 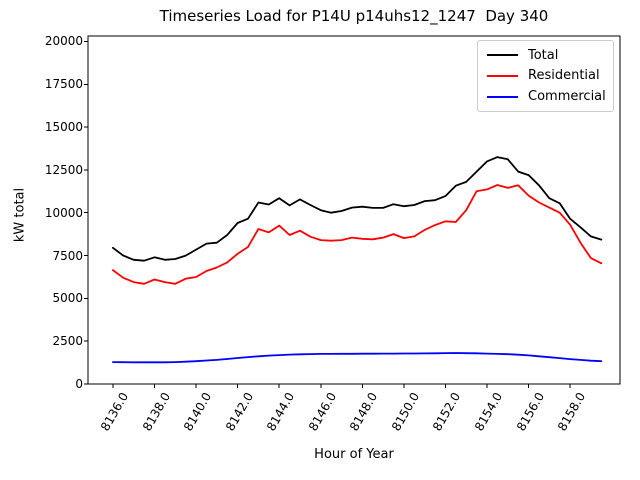 I want to click on y-tick-label: 17500, so click(x=63, y=84).